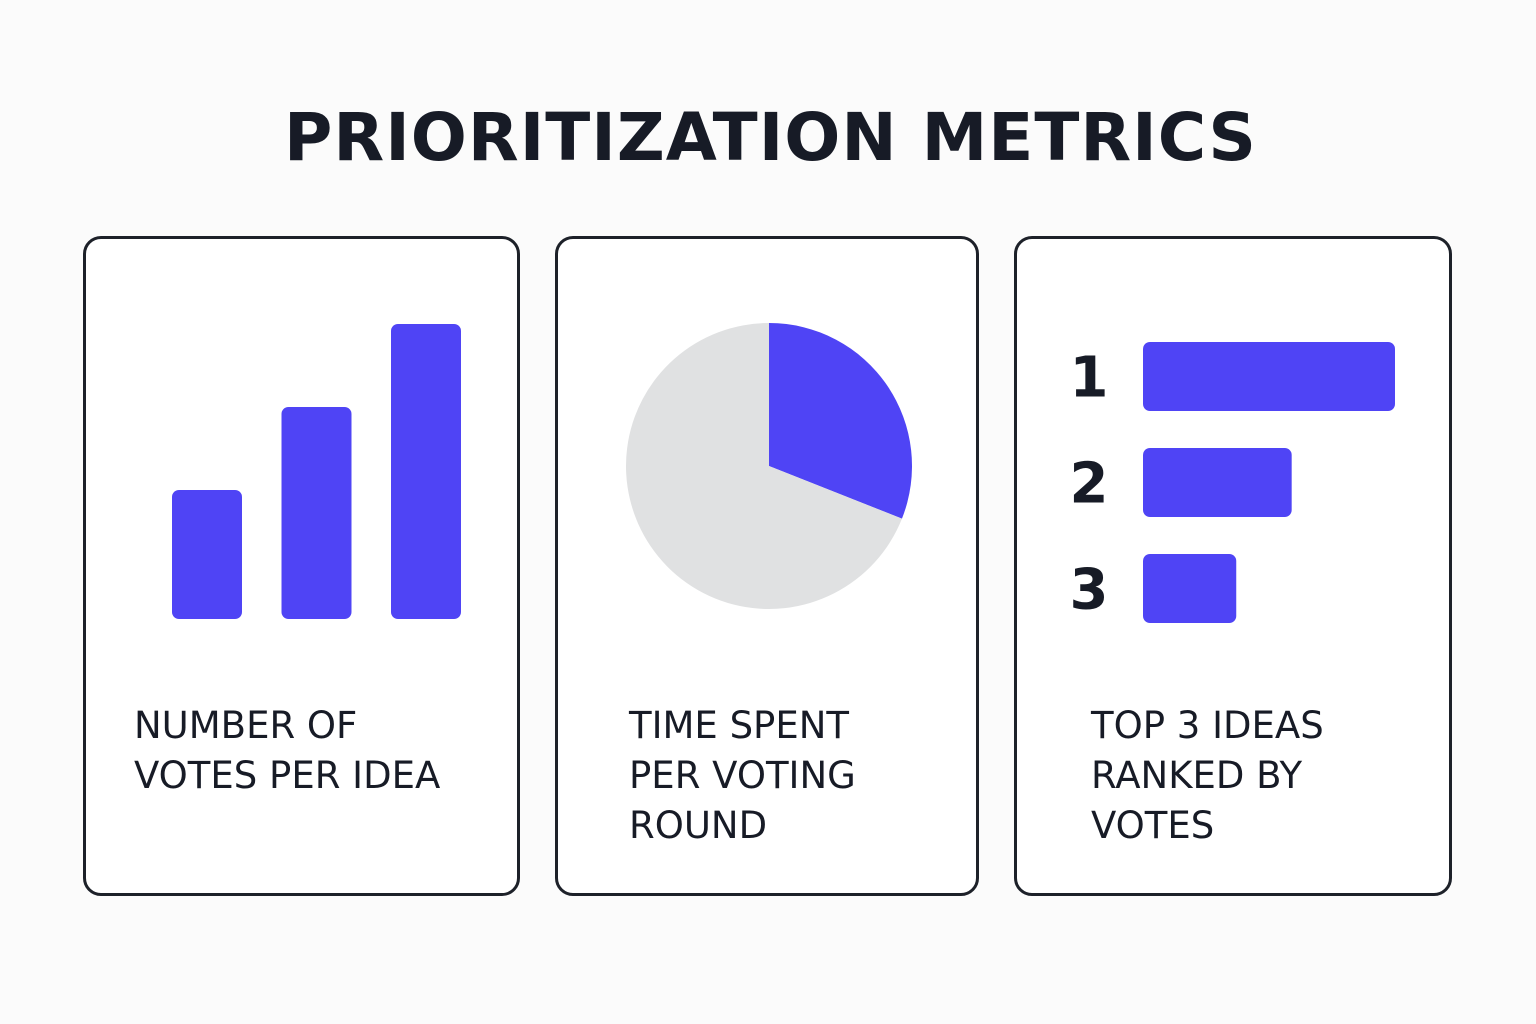 Image resolution: width=1536 pixels, height=1024 pixels. Describe the element at coordinates (770, 137) in the screenshot. I see `page-title: PRIORITIZATION METRICS` at that location.